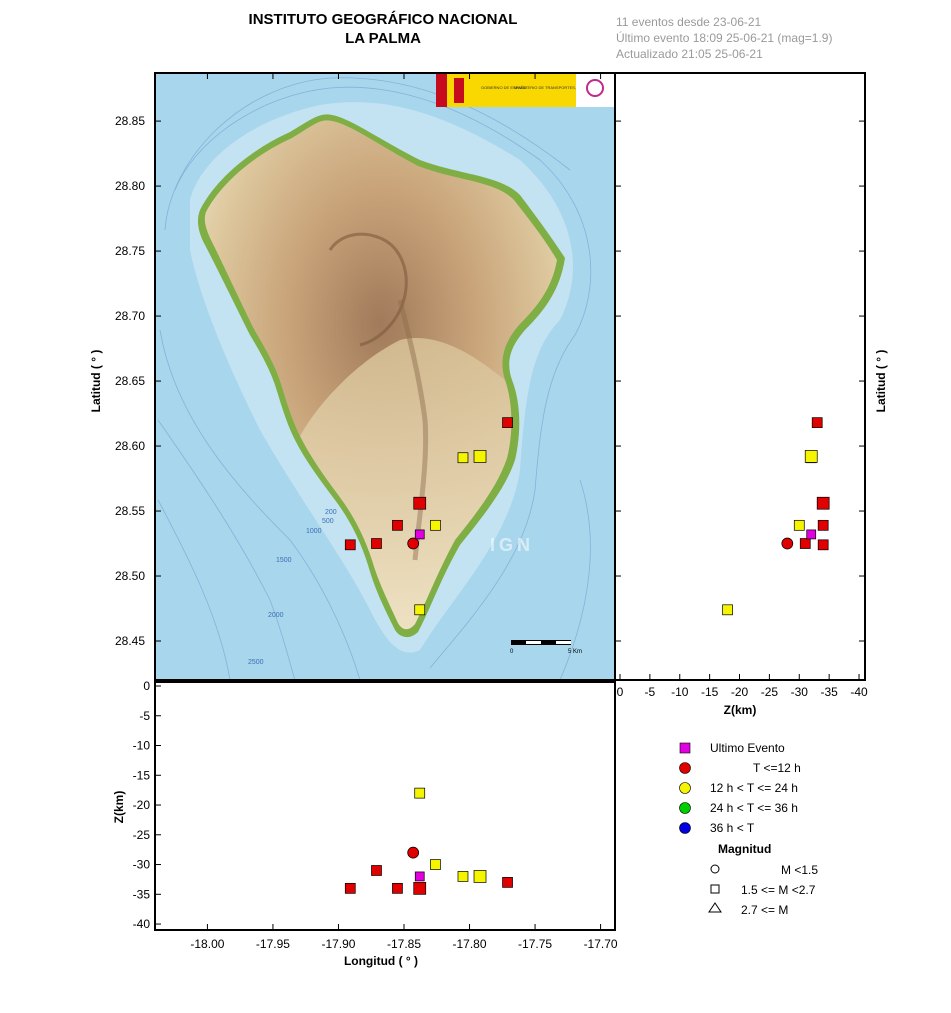 The height and width of the screenshot is (1013, 951). Describe the element at coordinates (650, 692) in the screenshot. I see `z-tick-right-label: -5` at that location.